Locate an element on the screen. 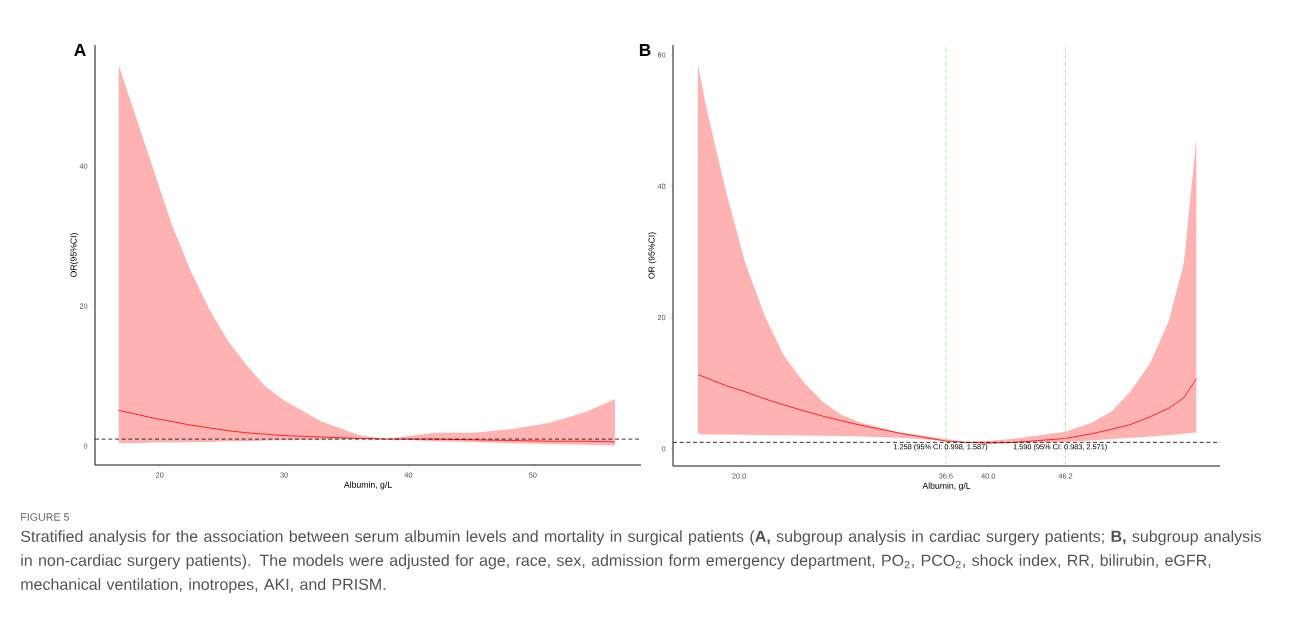  y-axis-title: OR(95%CI) is located at coordinates (74, 255).